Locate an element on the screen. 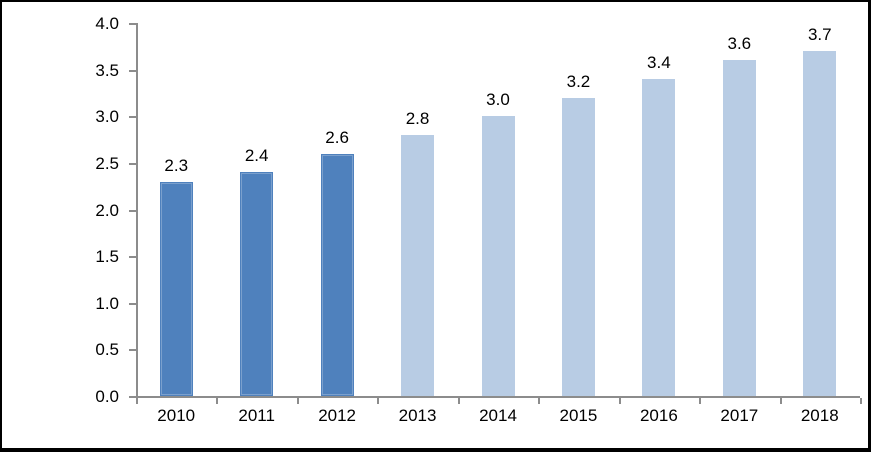 This screenshot has width=871, height=452. bar-2018 is located at coordinates (820, 223).